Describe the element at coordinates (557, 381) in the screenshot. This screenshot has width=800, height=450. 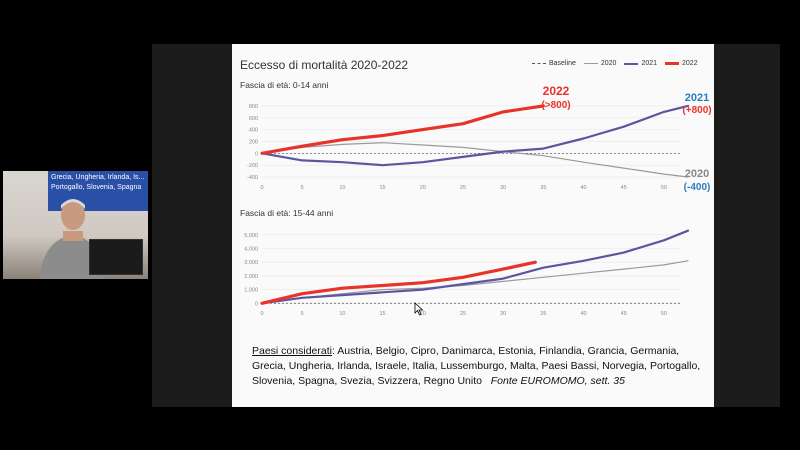
I see `source-text: Fonte EUROMOMO, sett. 35` at that location.